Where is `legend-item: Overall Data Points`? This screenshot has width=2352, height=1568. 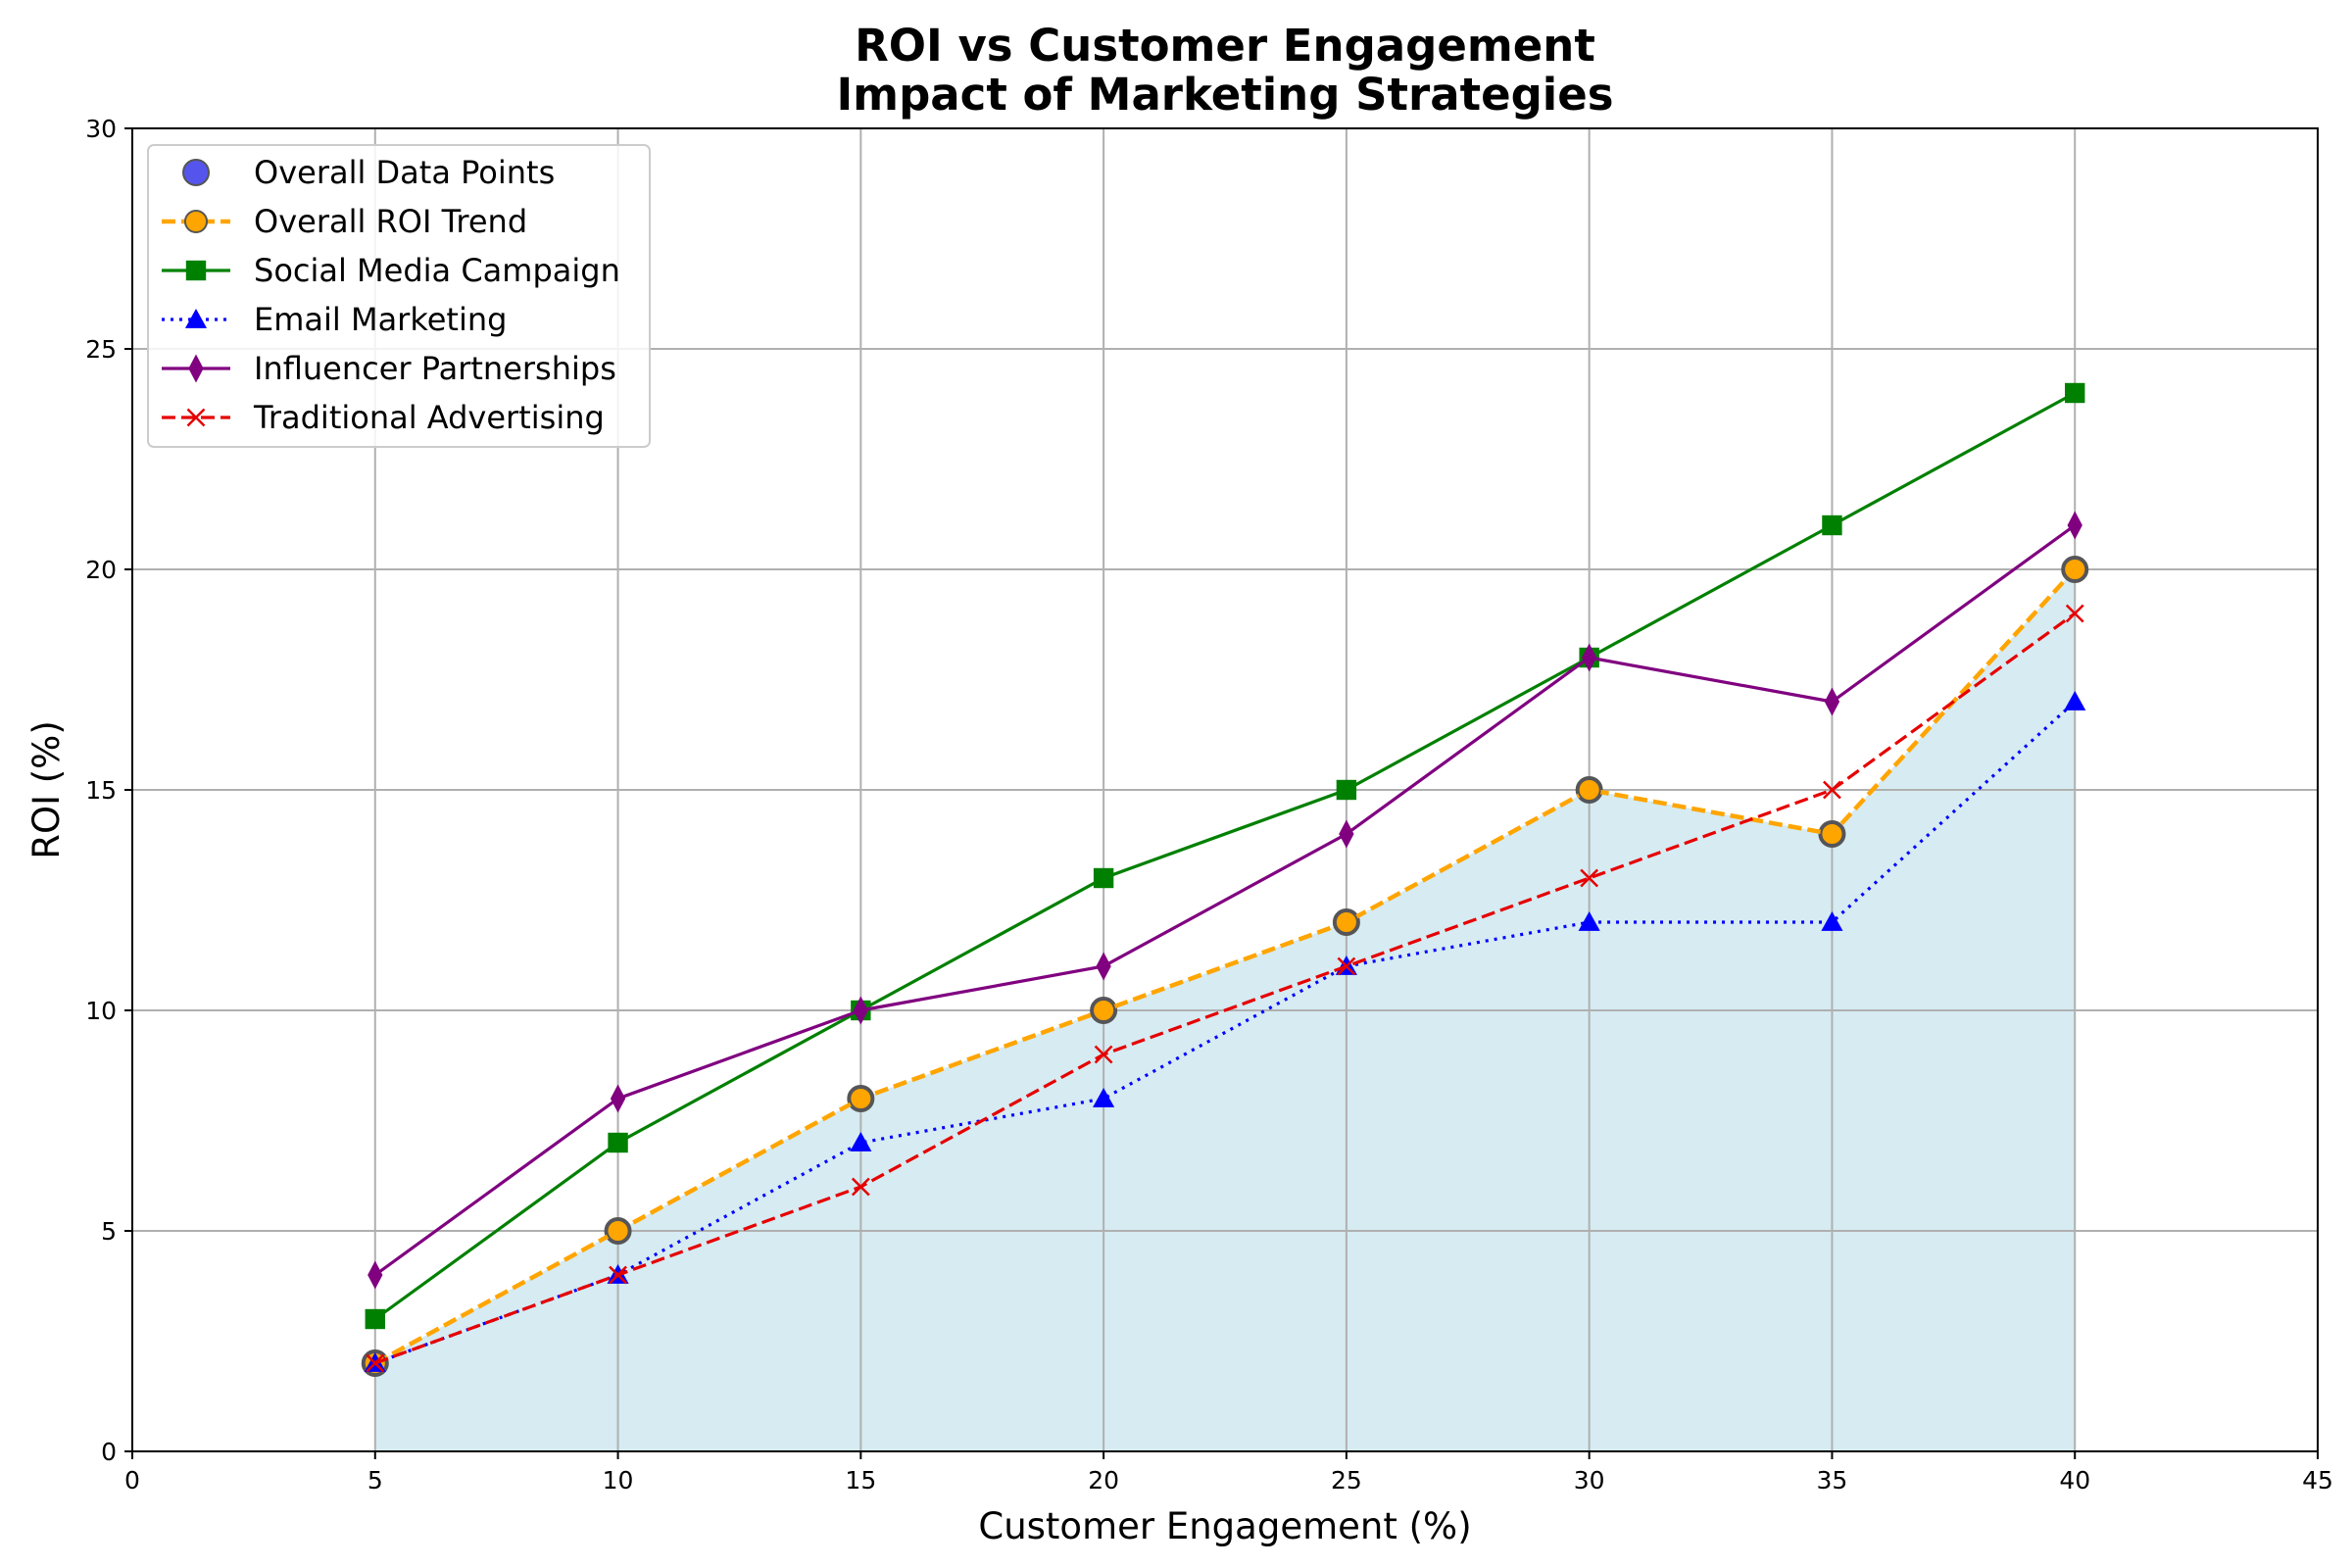
legend-item: Overall Data Points is located at coordinates (368, 172).